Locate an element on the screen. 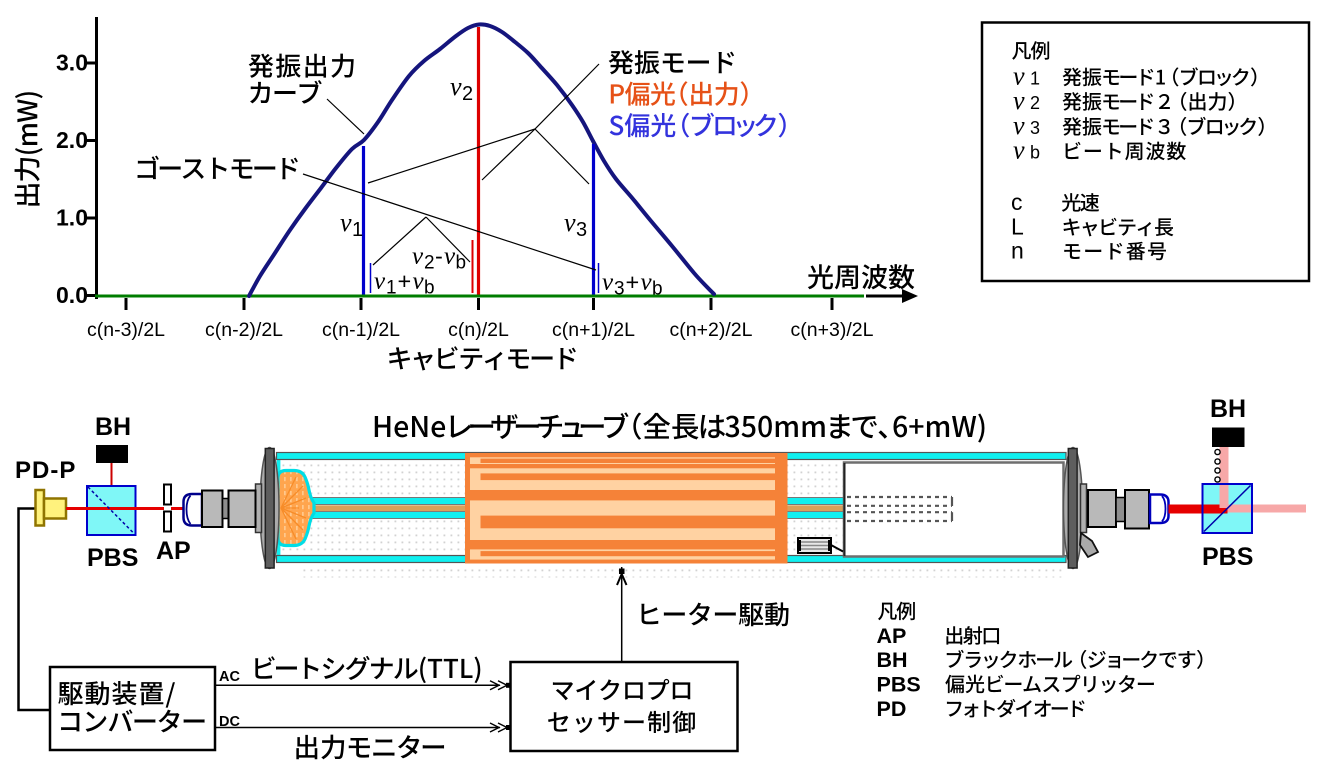 The width and height of the screenshot is (1331, 771). svg-text: c is located at coordinates (1017, 202).